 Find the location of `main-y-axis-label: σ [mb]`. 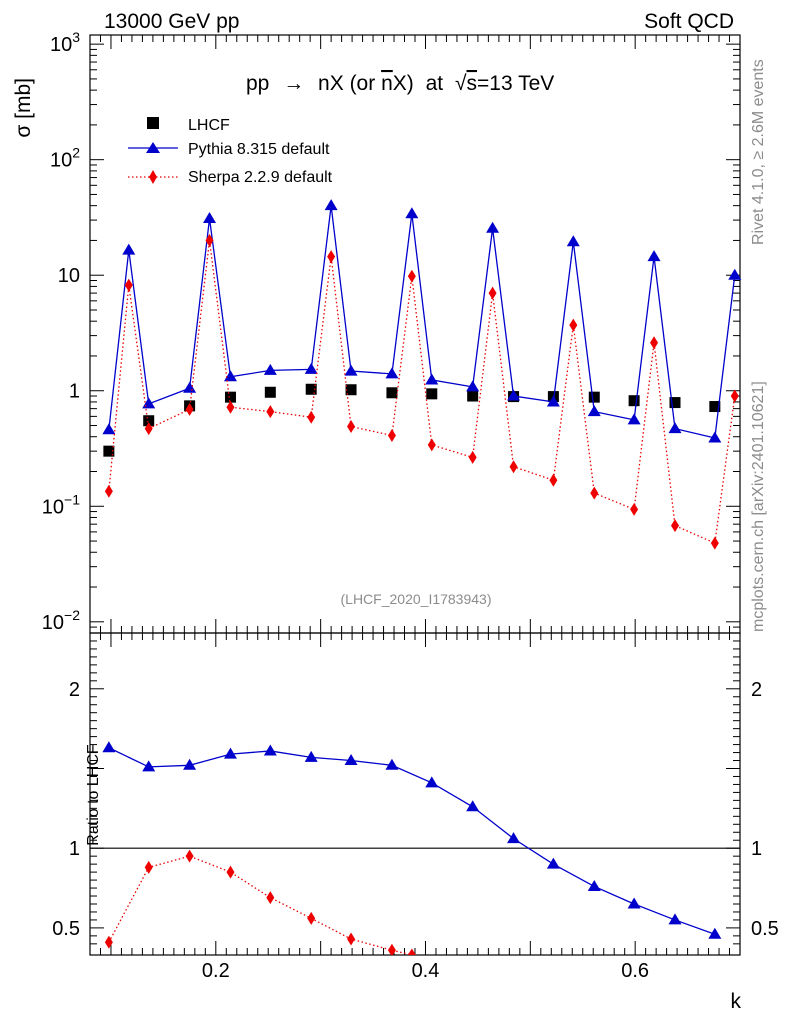

main-y-axis-label: σ [mb] is located at coordinates (23, 108).